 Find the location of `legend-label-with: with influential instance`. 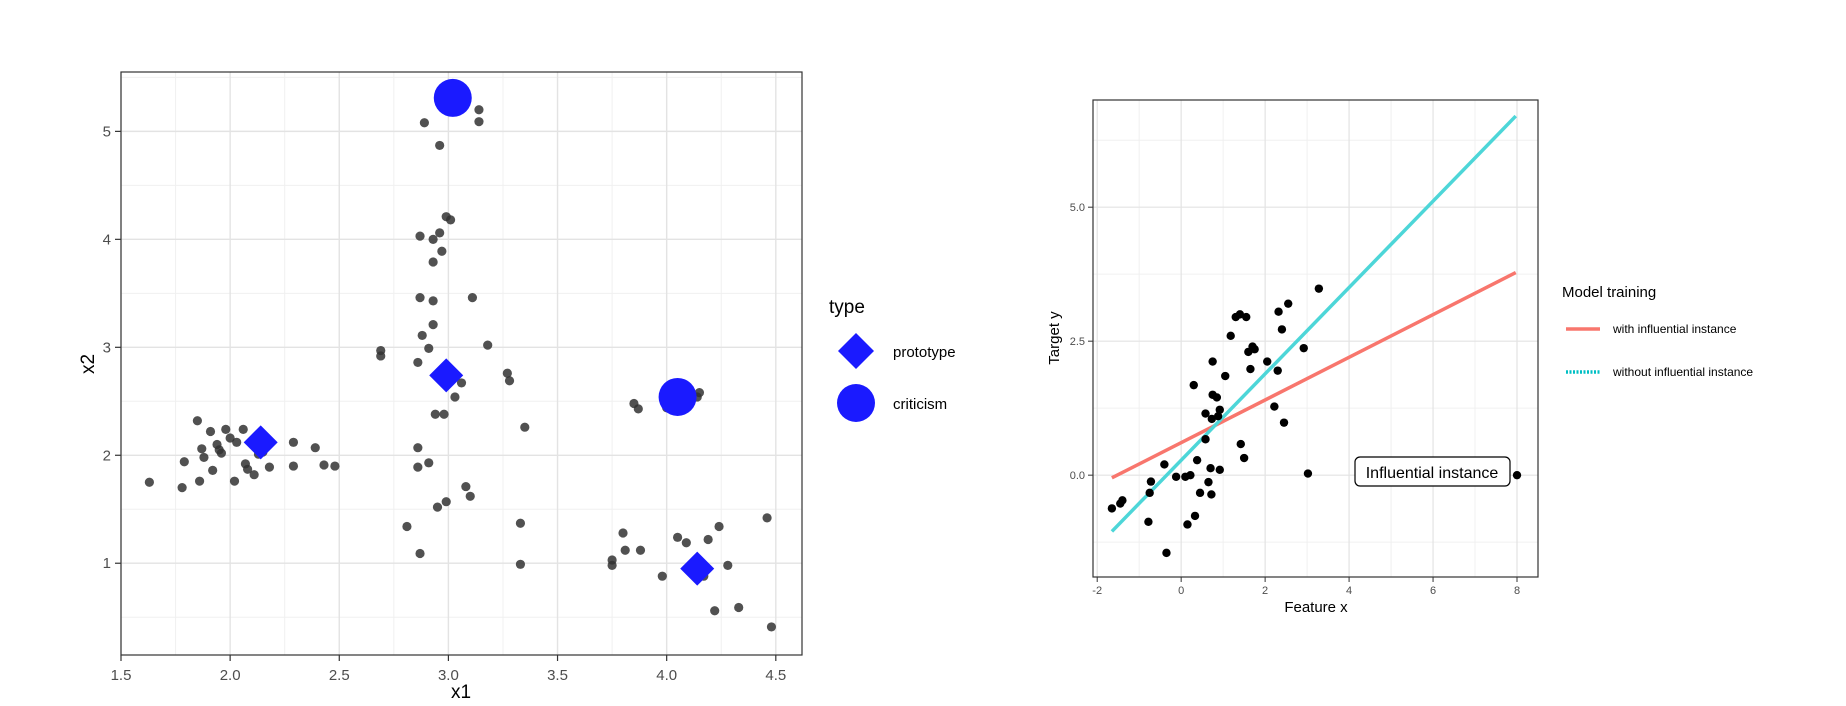

legend-label-with: with influential instance is located at coordinates (1674, 329).